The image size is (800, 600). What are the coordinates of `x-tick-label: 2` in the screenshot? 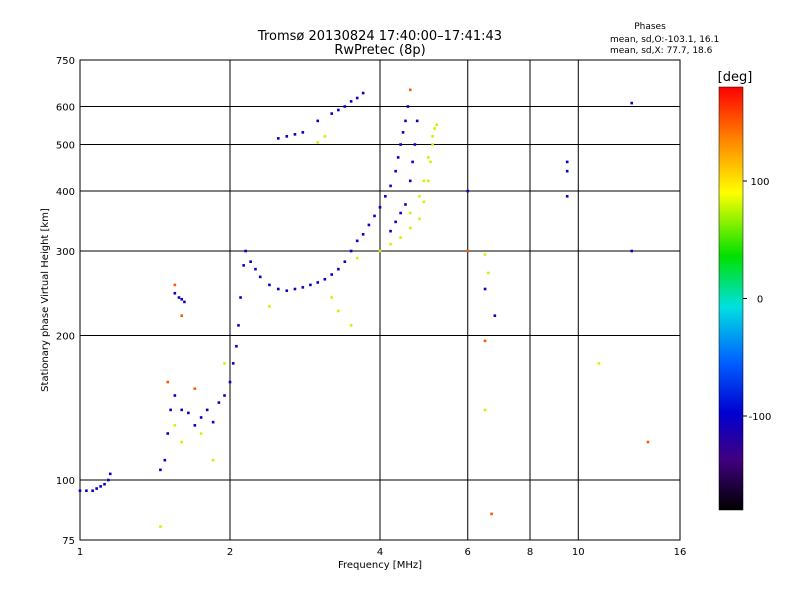 It's located at (230, 552).